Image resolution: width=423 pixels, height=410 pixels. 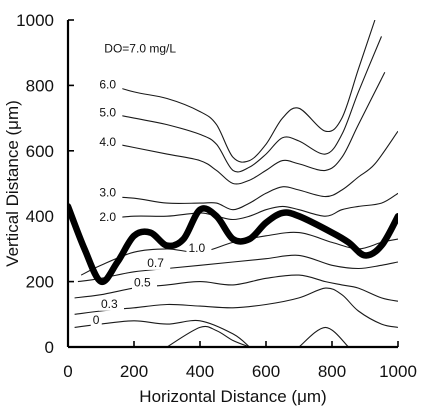 I want to click on contour-label-2-0: 2.0, so click(x=107, y=217).